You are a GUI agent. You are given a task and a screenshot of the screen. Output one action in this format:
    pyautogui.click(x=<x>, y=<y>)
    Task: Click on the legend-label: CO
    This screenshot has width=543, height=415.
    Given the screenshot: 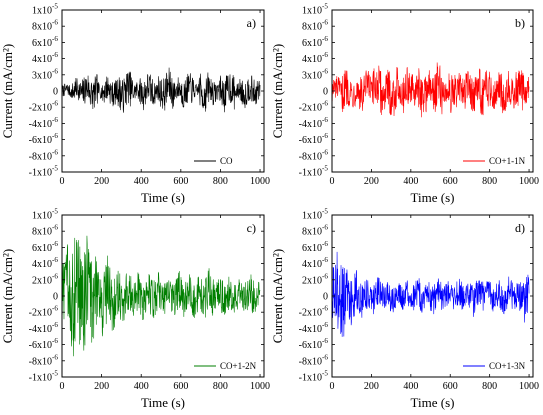 What is the action you would take?
    pyautogui.click(x=226, y=161)
    